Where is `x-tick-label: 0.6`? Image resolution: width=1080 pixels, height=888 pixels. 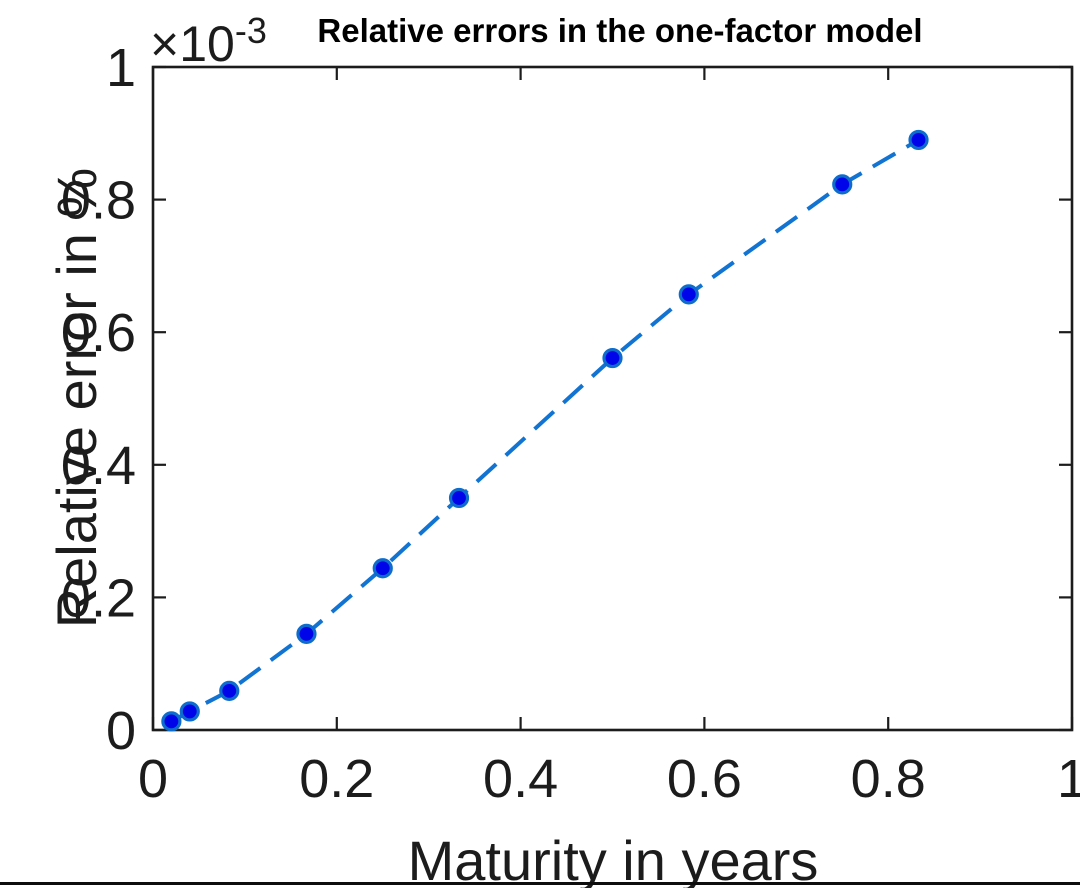 x-tick-label: 0.6 is located at coordinates (704, 779).